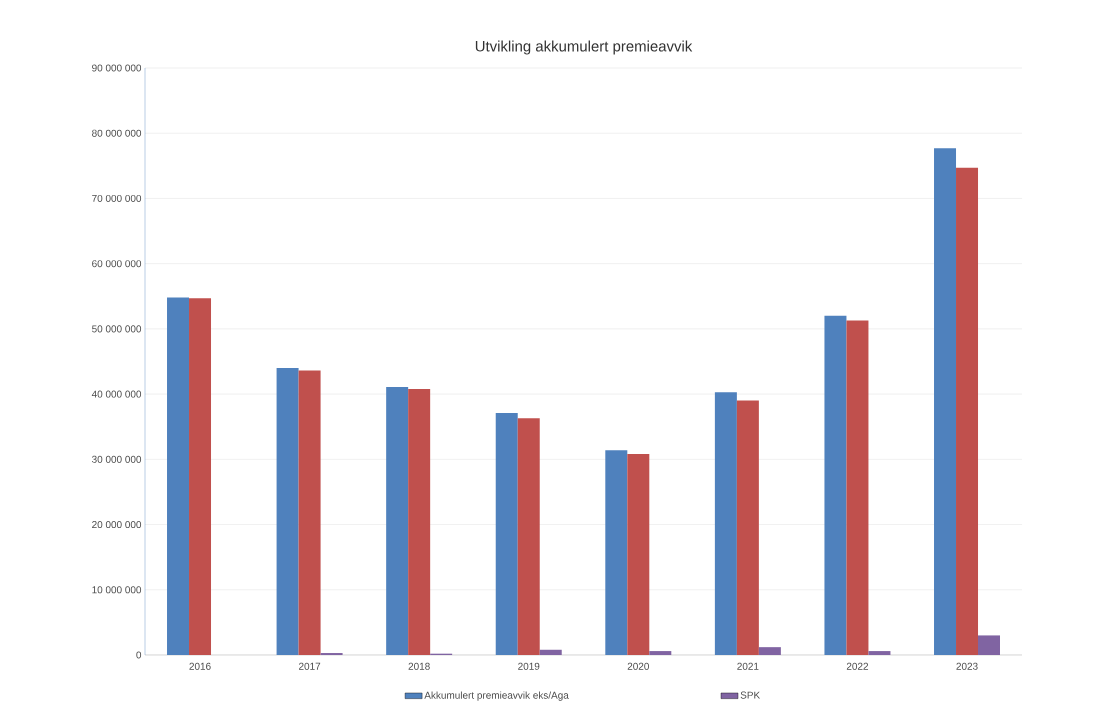 This screenshot has width=1102, height=717. Describe the element at coordinates (857, 666) in the screenshot. I see `x-tick-label: 2022` at that location.